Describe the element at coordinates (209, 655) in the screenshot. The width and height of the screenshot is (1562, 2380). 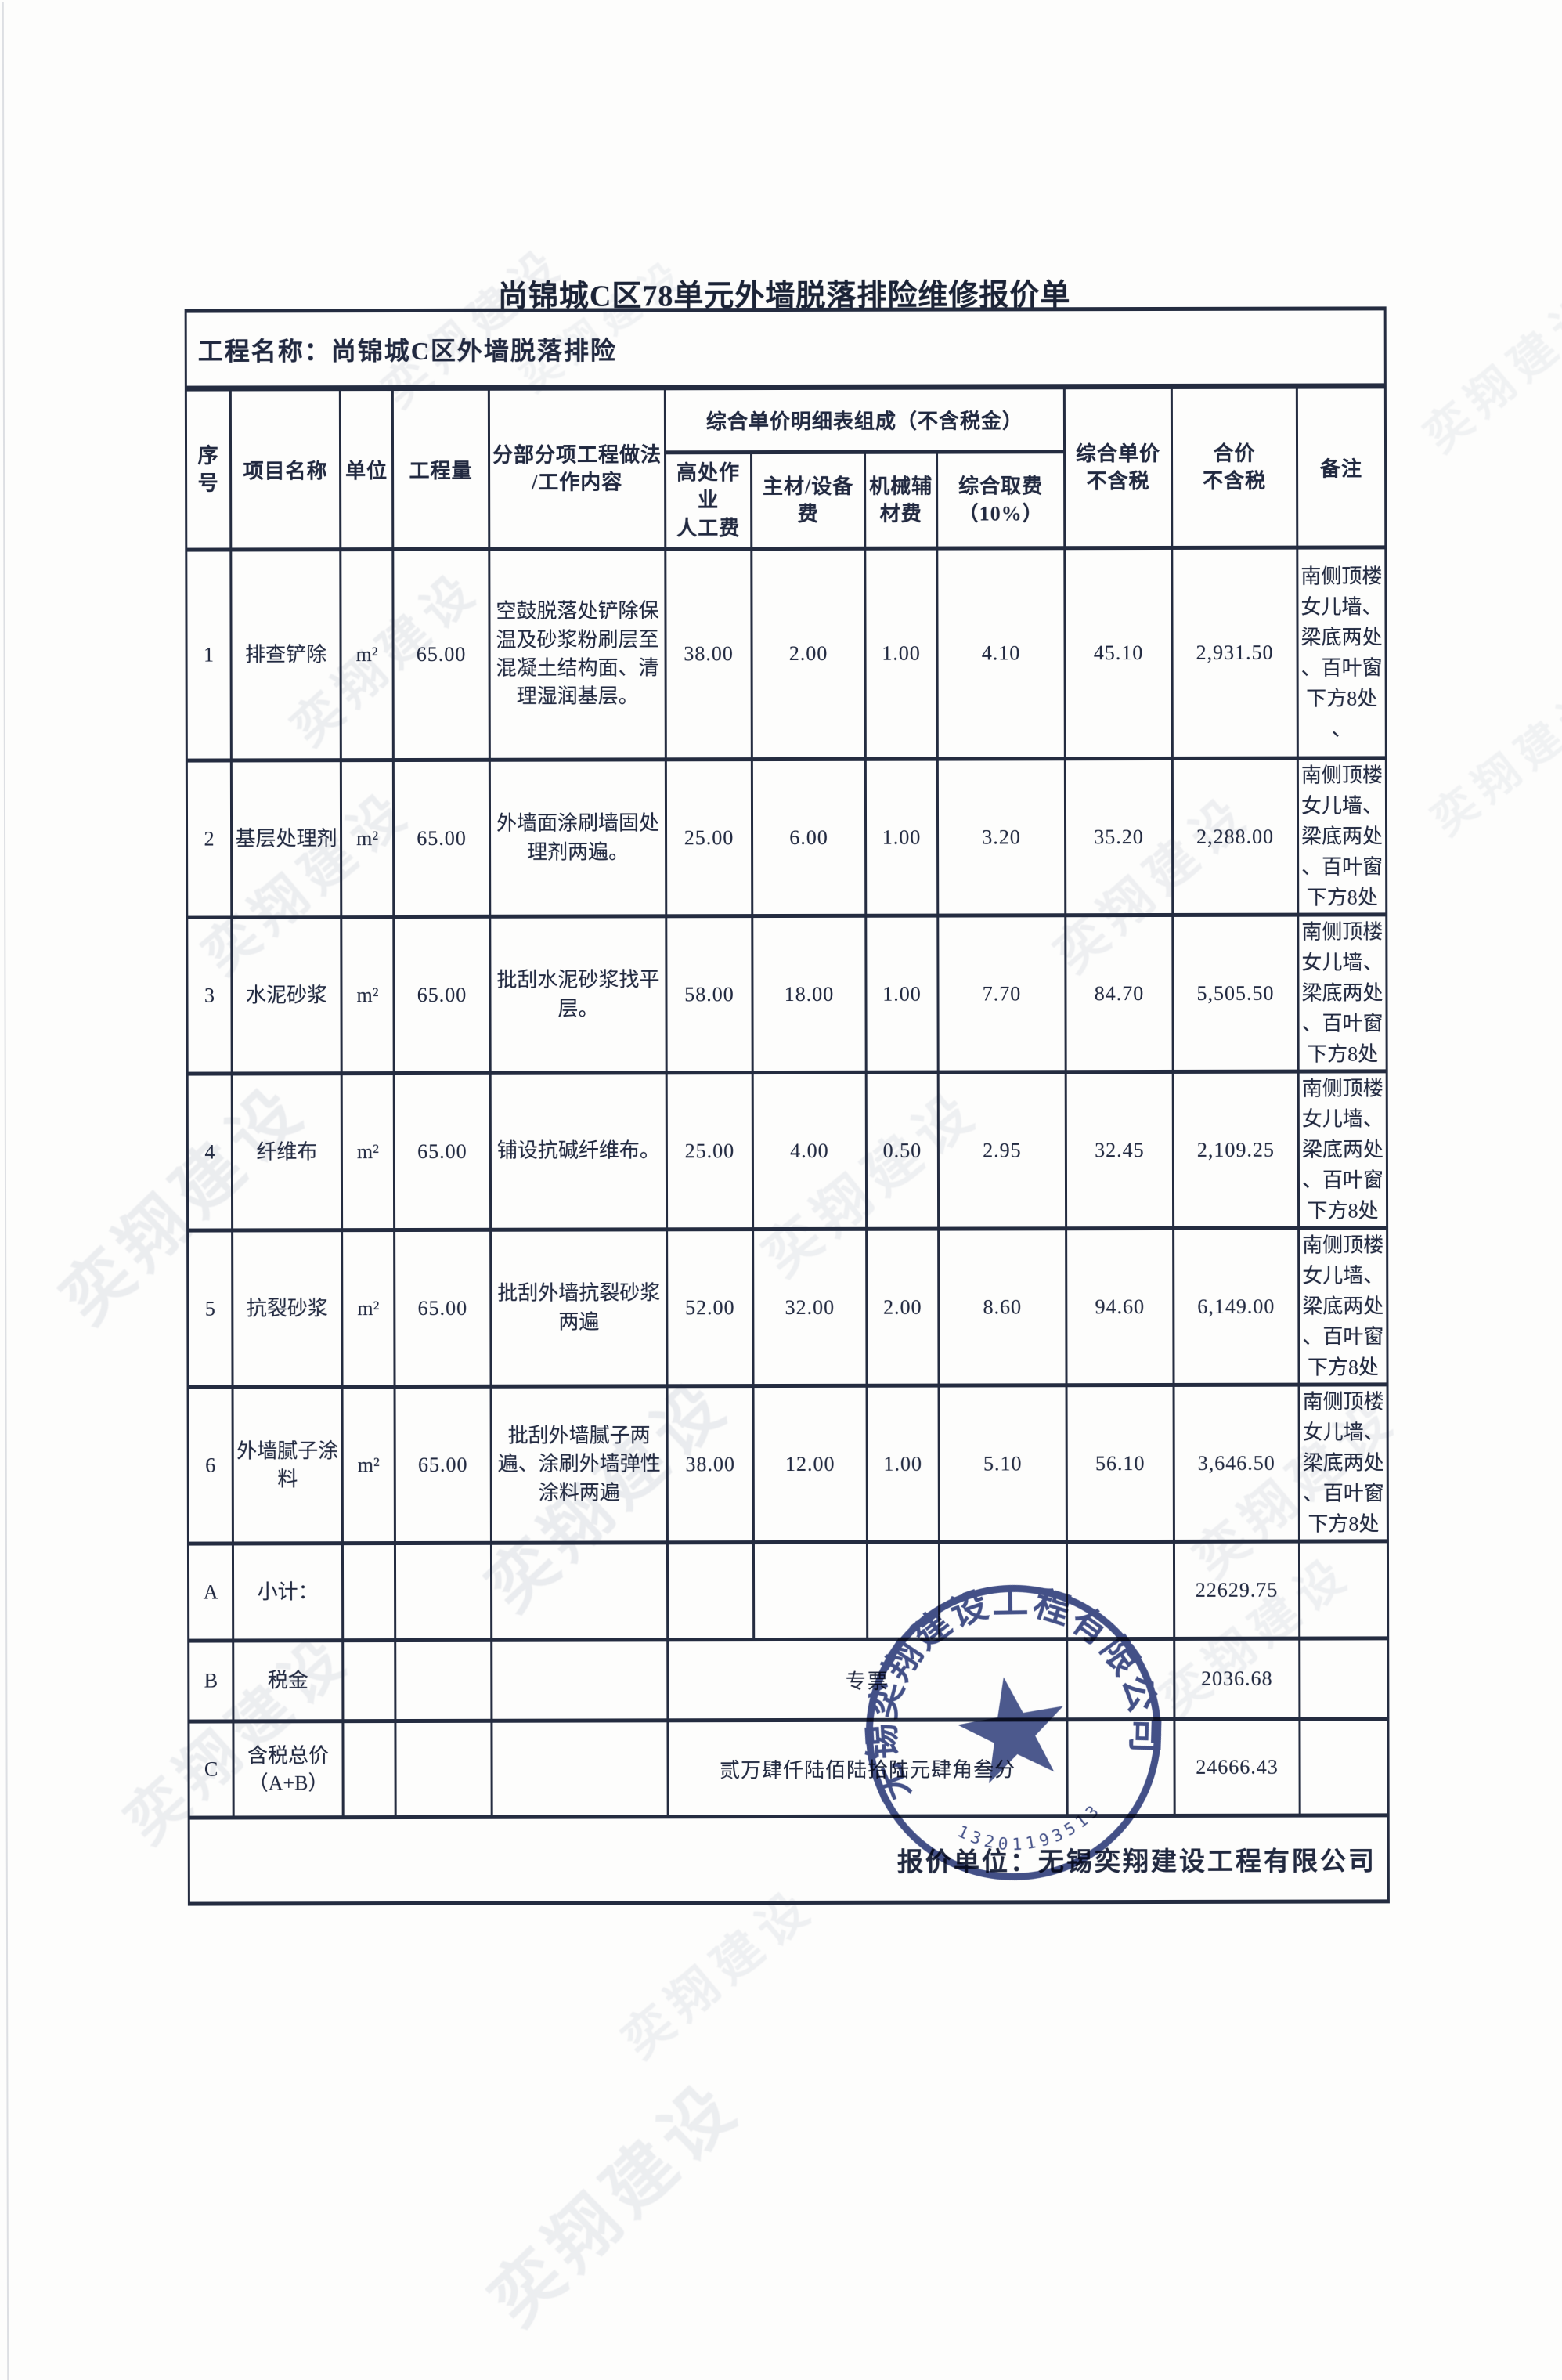
I see `serial-cell: 1` at that location.